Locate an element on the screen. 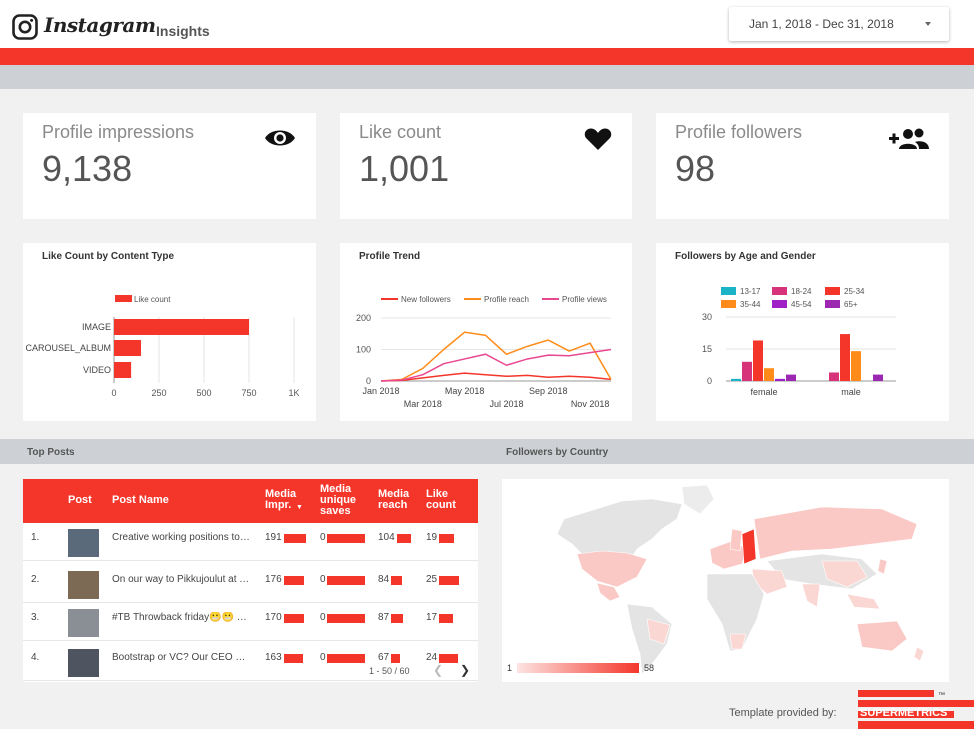  column-header-likes: Like count is located at coordinates (441, 499).